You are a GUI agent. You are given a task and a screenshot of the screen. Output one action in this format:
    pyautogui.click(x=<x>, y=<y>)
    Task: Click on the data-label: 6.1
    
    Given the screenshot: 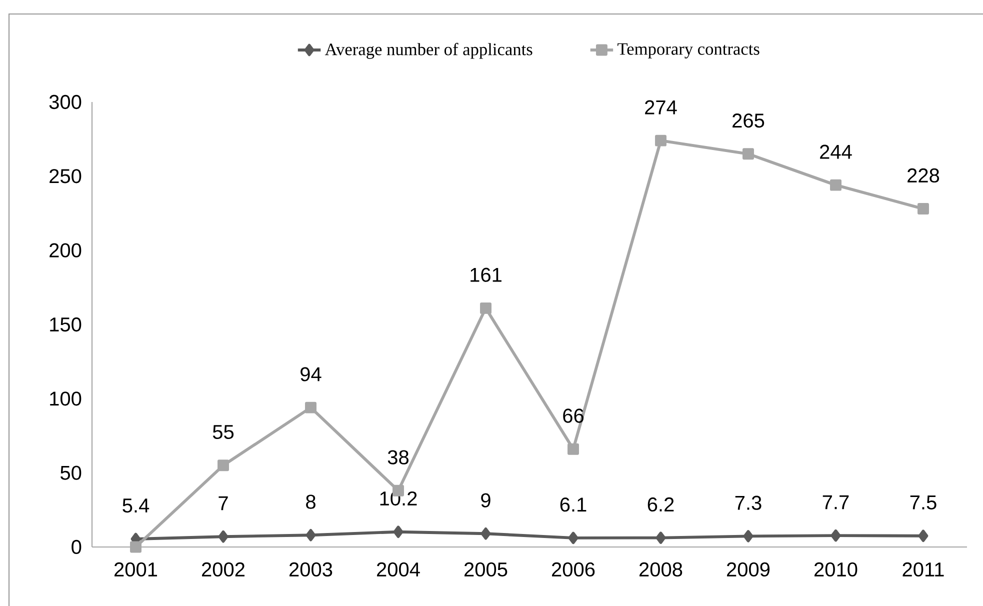 What is the action you would take?
    pyautogui.click(x=573, y=505)
    